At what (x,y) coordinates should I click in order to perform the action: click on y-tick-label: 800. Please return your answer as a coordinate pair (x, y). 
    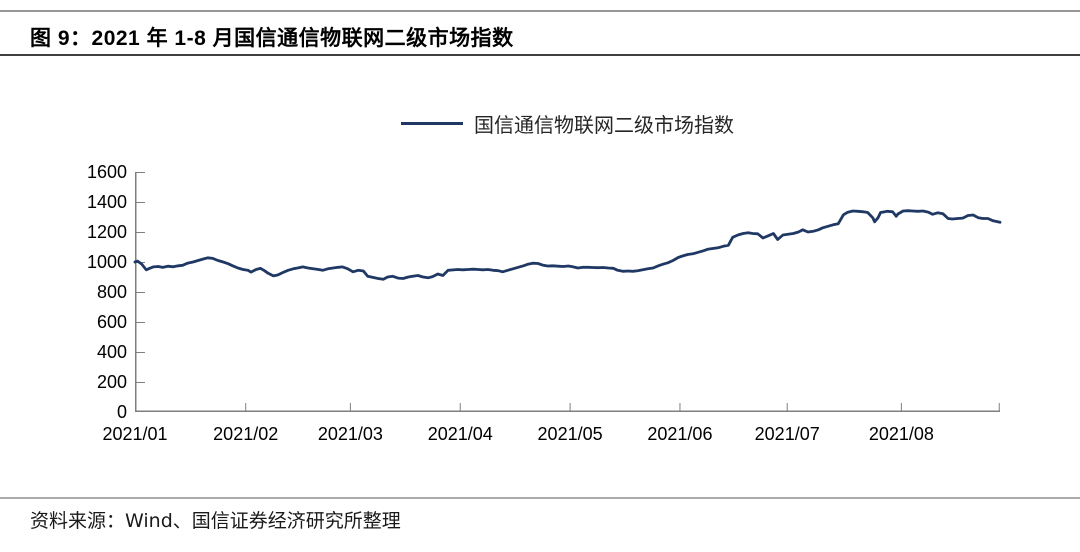
    Looking at the image, I should click on (111, 292).